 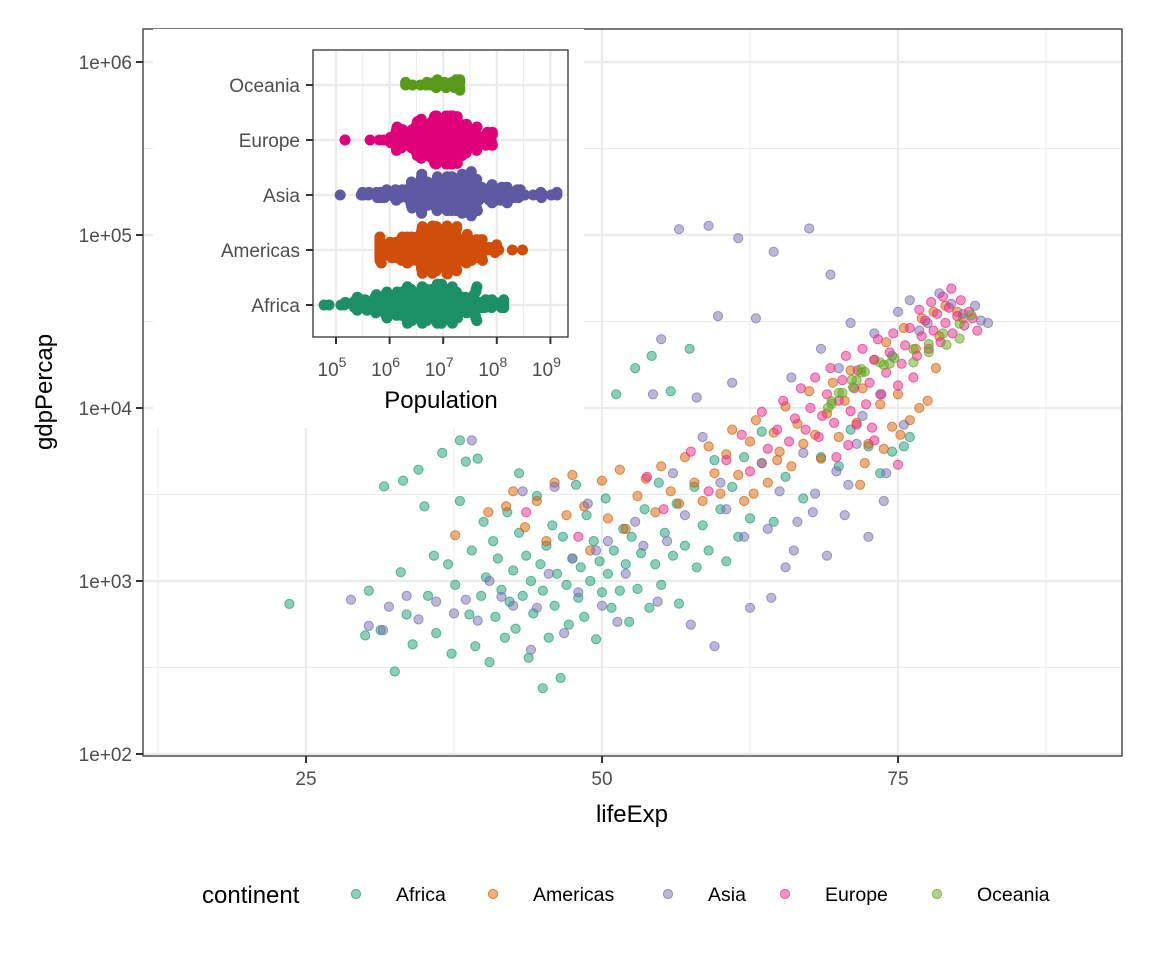 What do you see at coordinates (504, 308) in the screenshot?
I see `swarm-point-africa` at bounding box center [504, 308].